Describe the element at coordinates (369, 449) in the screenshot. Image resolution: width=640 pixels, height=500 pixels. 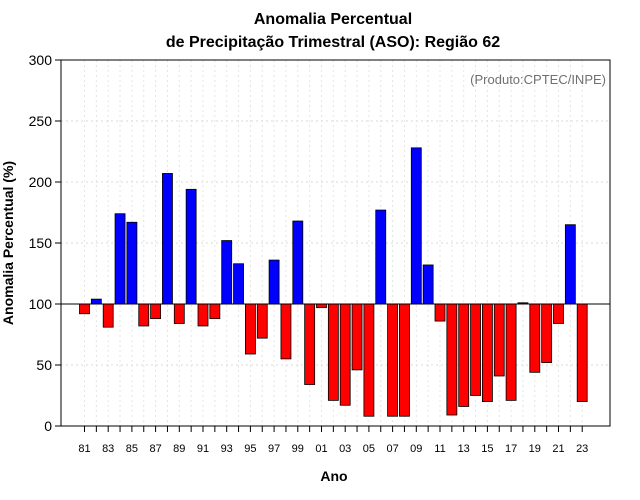
I see `x-tick-label-05: 05` at that location.